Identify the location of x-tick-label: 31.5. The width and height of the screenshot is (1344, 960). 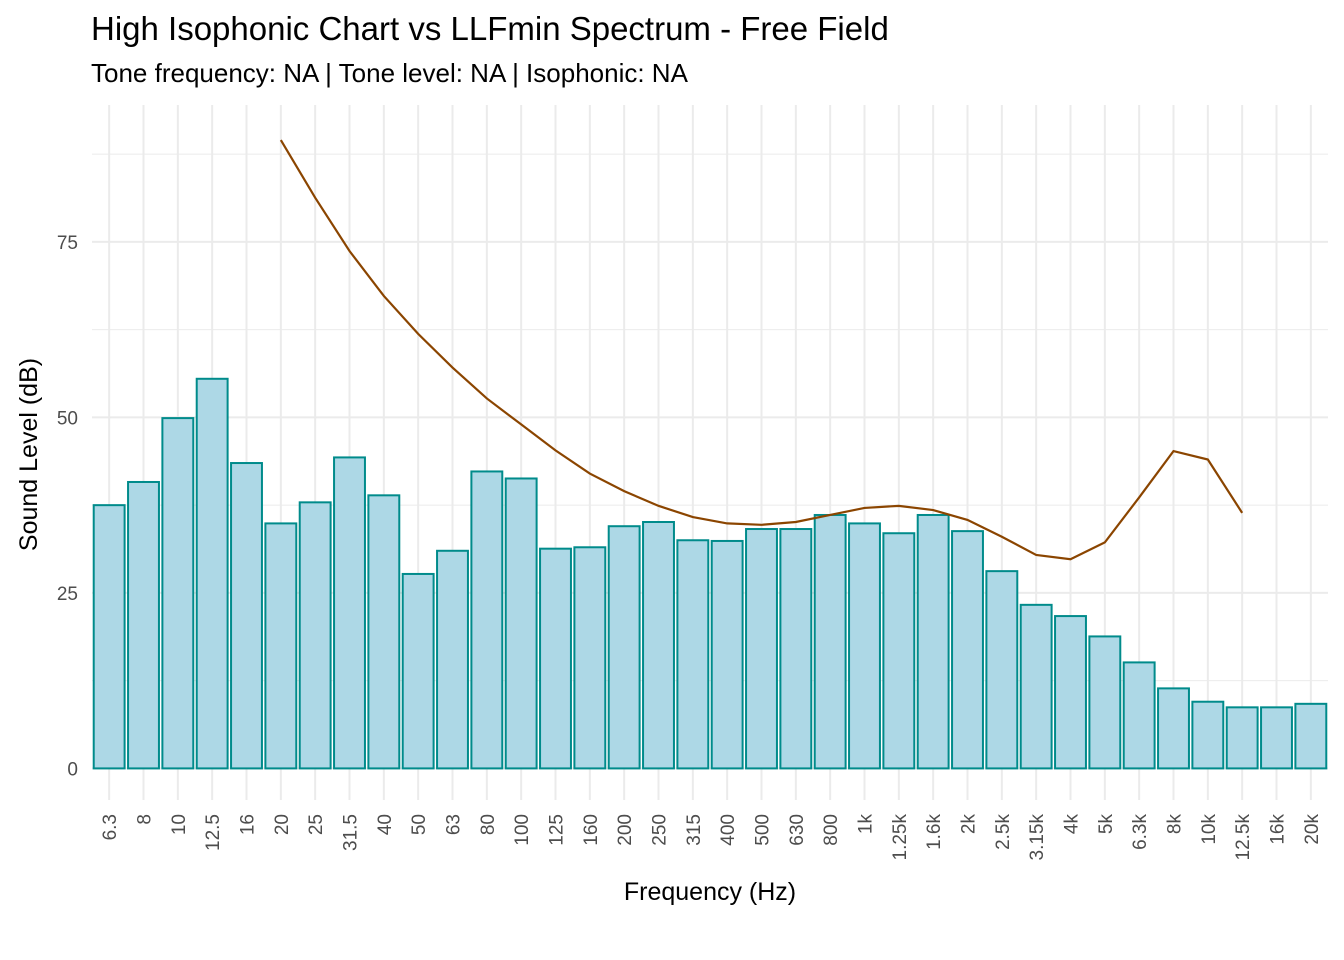
(351, 832).